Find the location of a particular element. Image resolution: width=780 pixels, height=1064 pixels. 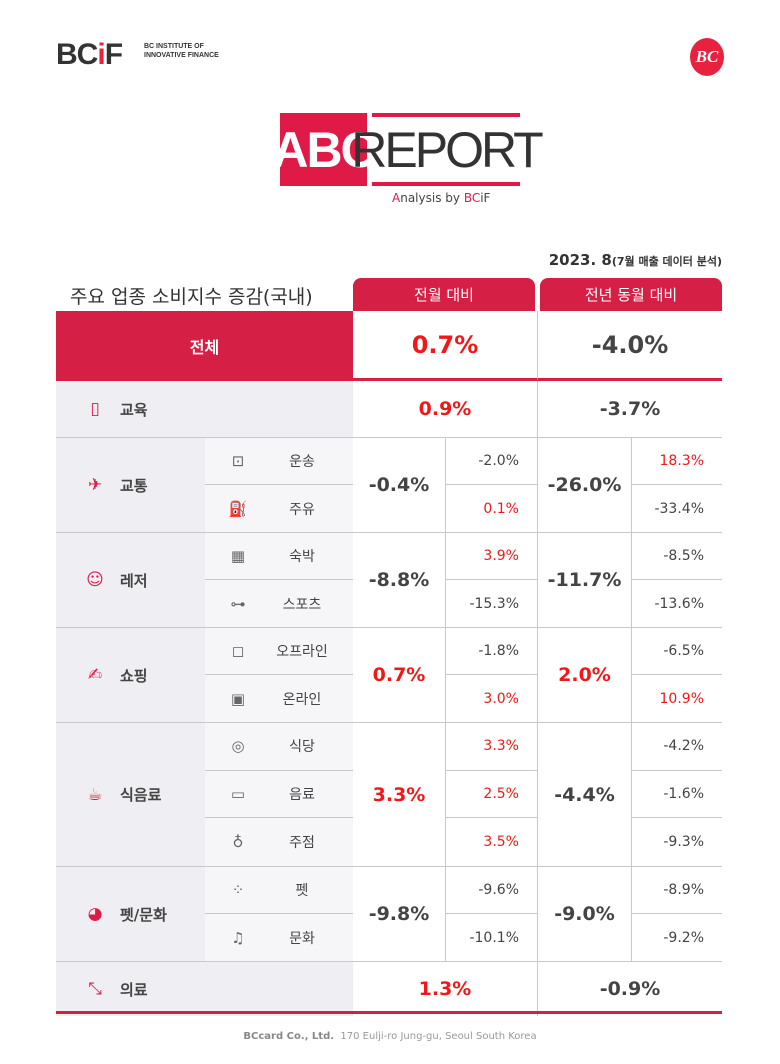

table-bottom-rule is located at coordinates (389, 1012).